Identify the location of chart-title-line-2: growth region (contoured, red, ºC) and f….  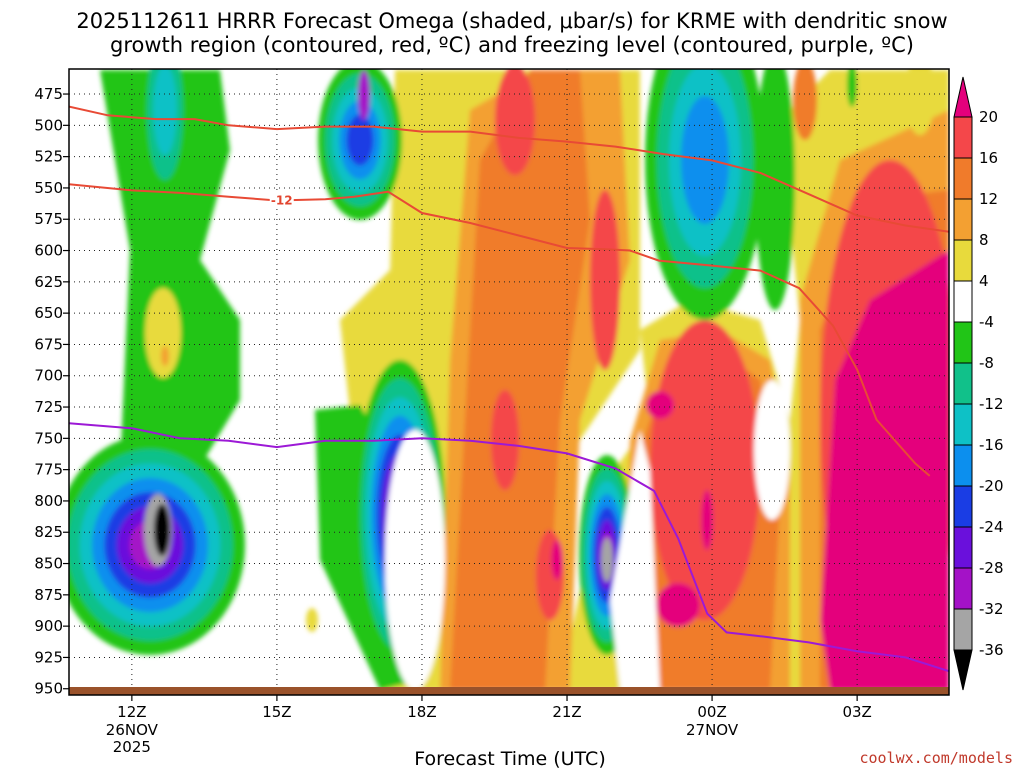
(512, 45).